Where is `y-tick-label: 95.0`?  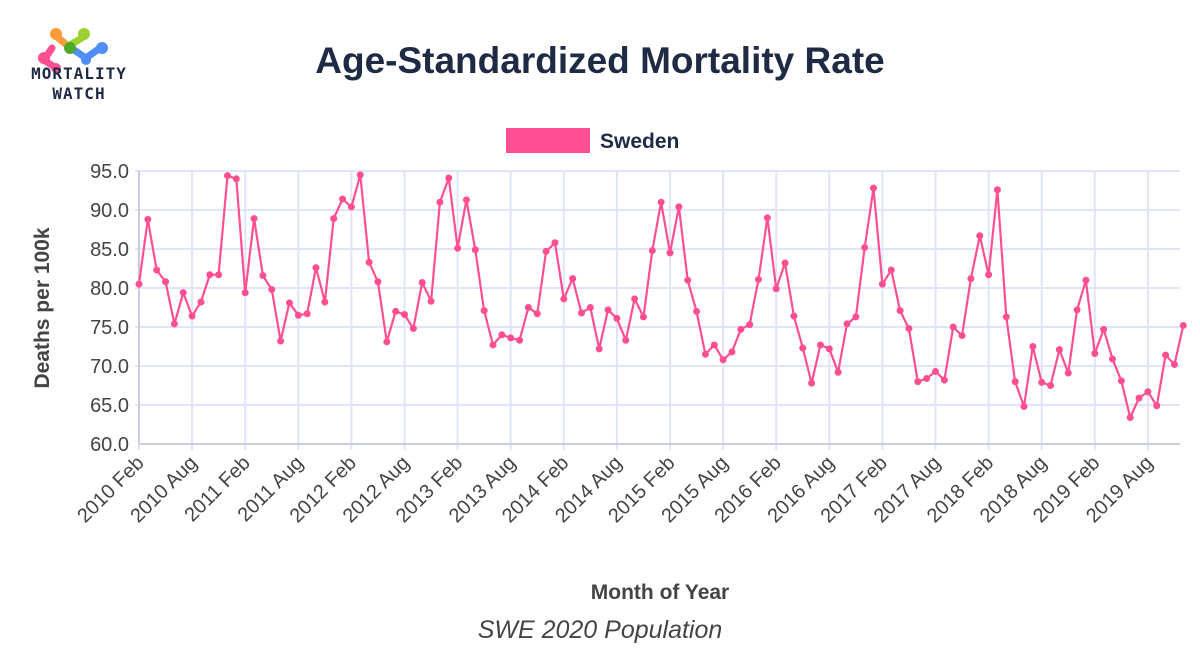
y-tick-label: 95.0 is located at coordinates (109, 172).